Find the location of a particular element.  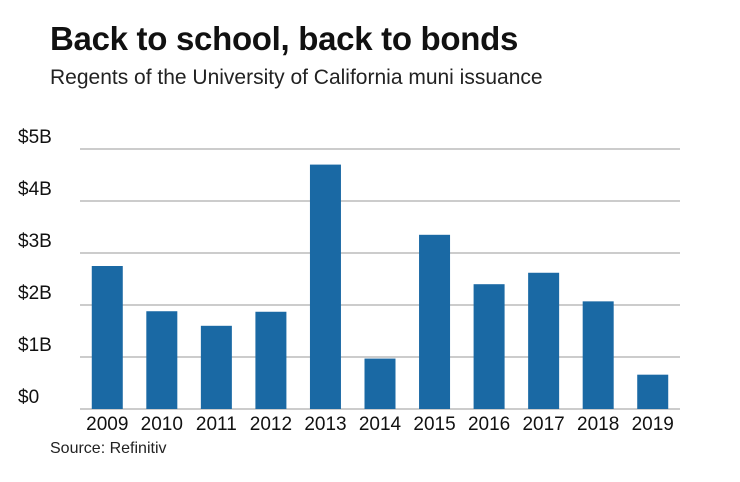

y-tick-label: $1B is located at coordinates (35, 345).